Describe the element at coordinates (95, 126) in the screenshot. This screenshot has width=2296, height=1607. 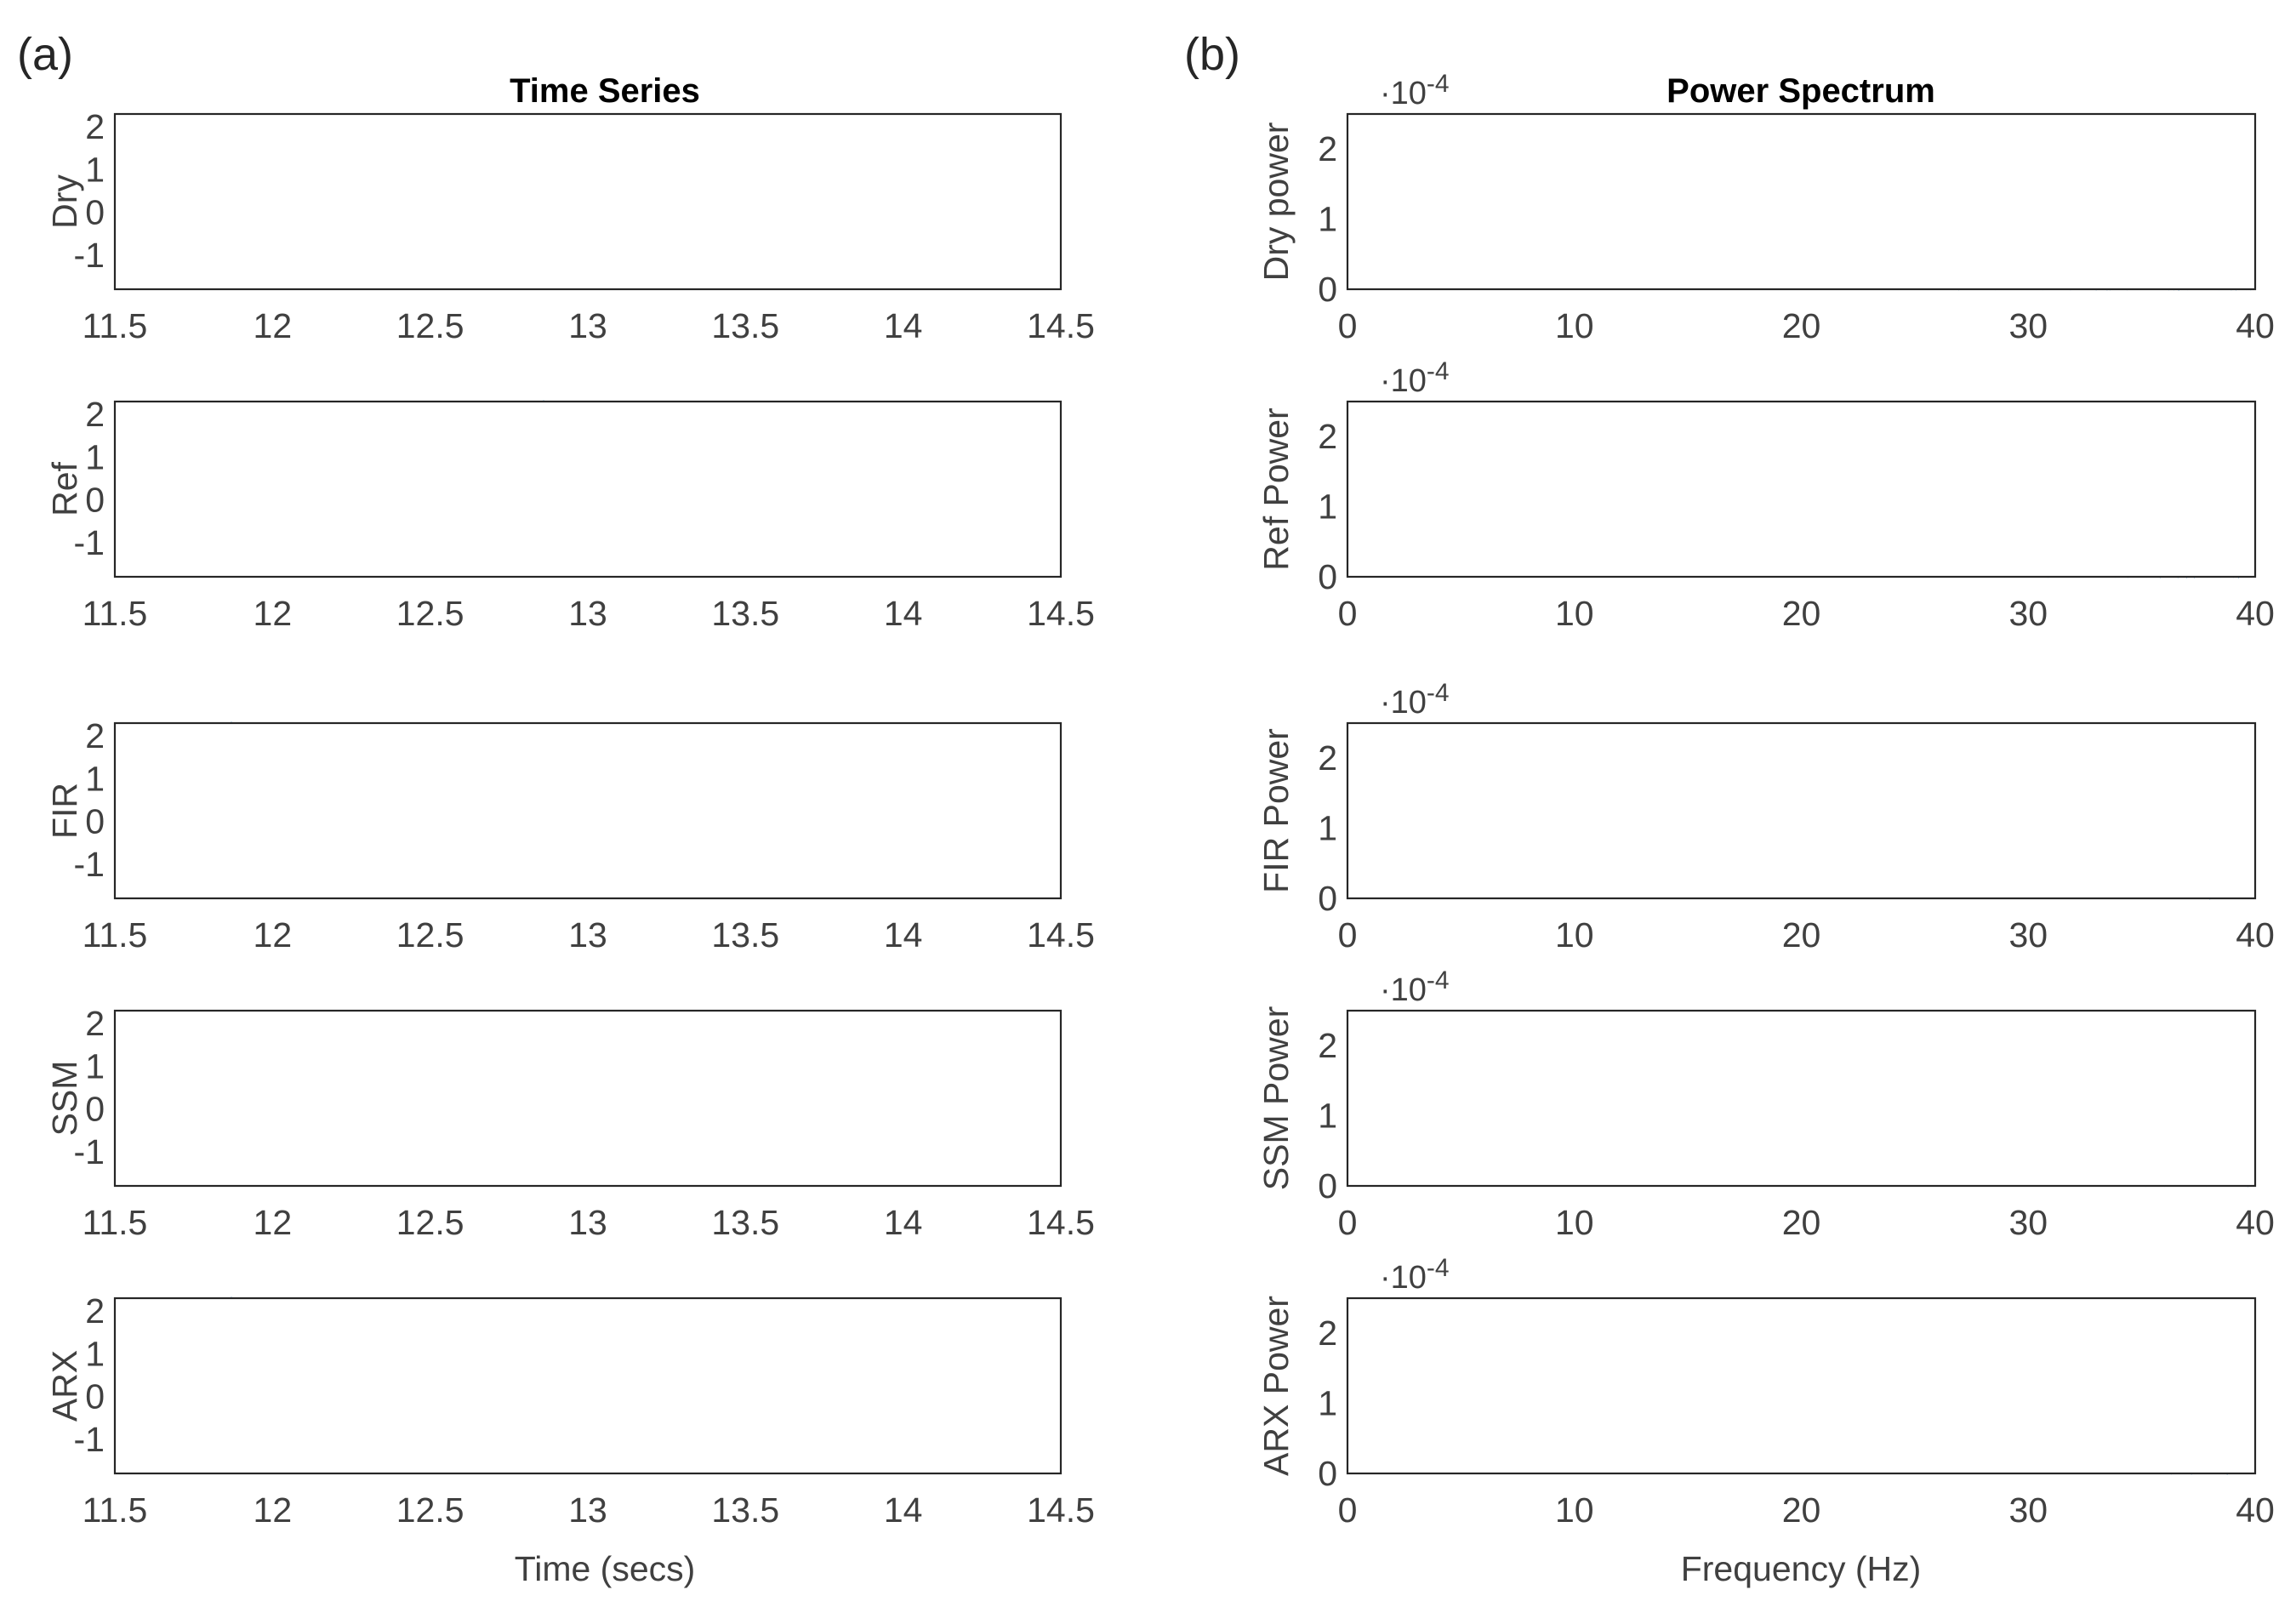
I see `ts-dry-ytick-label: 2` at that location.